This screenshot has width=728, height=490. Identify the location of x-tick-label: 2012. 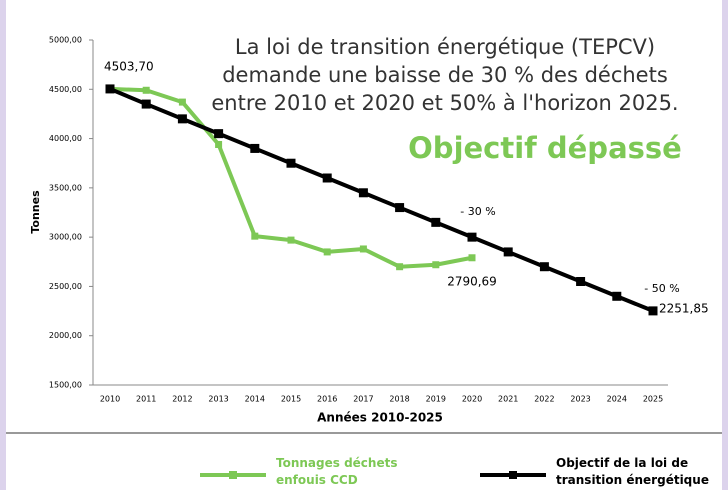
(182, 399).